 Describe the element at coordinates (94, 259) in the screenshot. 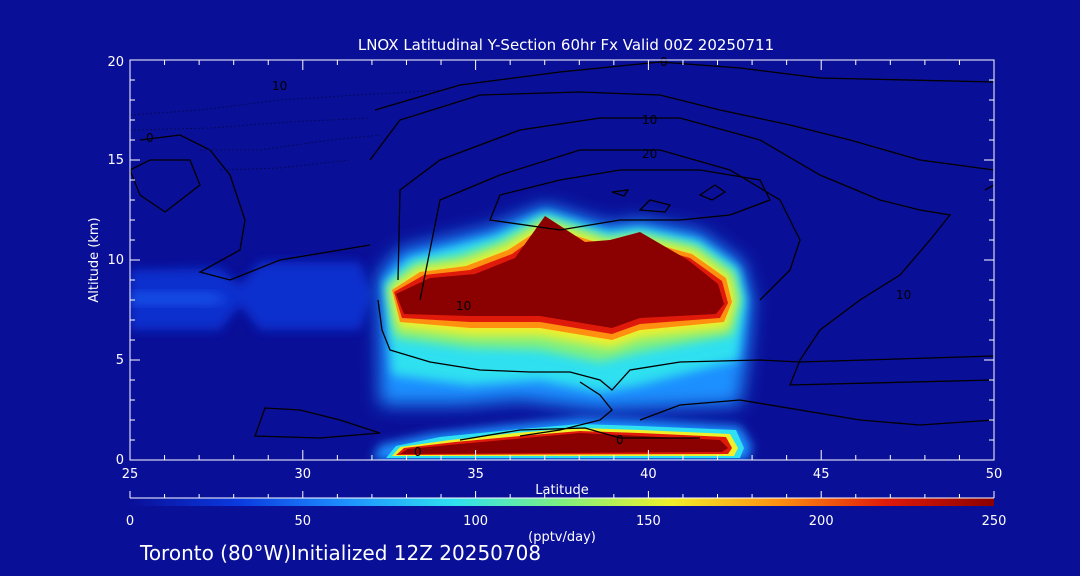

I see `y-axis-label: Altitude (km)` at that location.